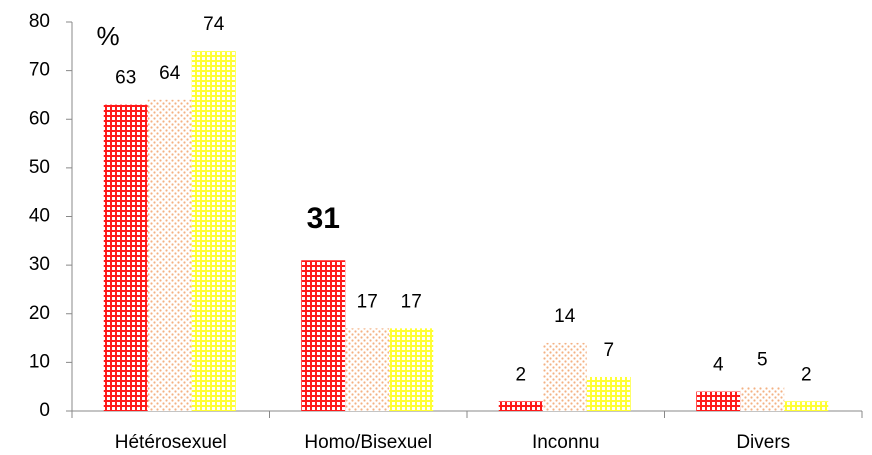  Describe the element at coordinates (39, 118) in the screenshot. I see `y-tick-label: 60` at that location.